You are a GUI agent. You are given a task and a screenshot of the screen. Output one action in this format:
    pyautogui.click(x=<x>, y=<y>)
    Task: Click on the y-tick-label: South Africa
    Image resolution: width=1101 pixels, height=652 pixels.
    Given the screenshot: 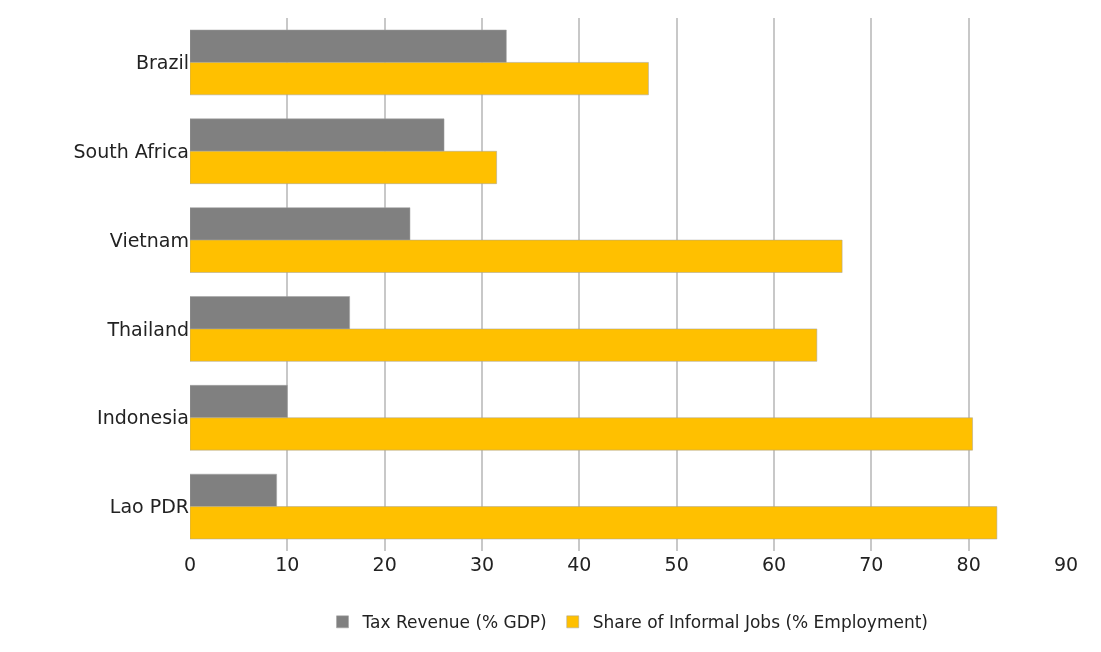 What is the action you would take?
    pyautogui.click(x=131, y=150)
    